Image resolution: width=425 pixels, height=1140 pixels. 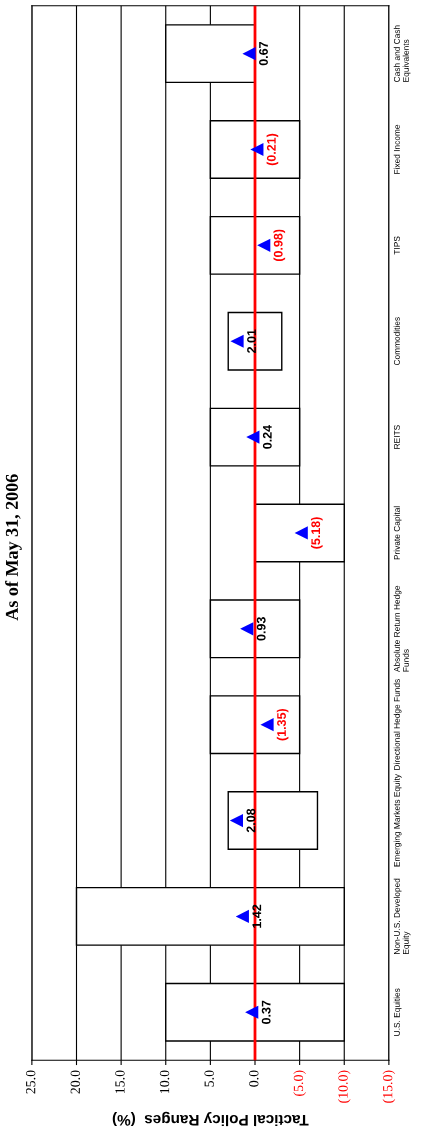 What do you see at coordinates (396, 341) in the screenshot?
I see `y-tick-label: Commodities` at bounding box center [396, 341].